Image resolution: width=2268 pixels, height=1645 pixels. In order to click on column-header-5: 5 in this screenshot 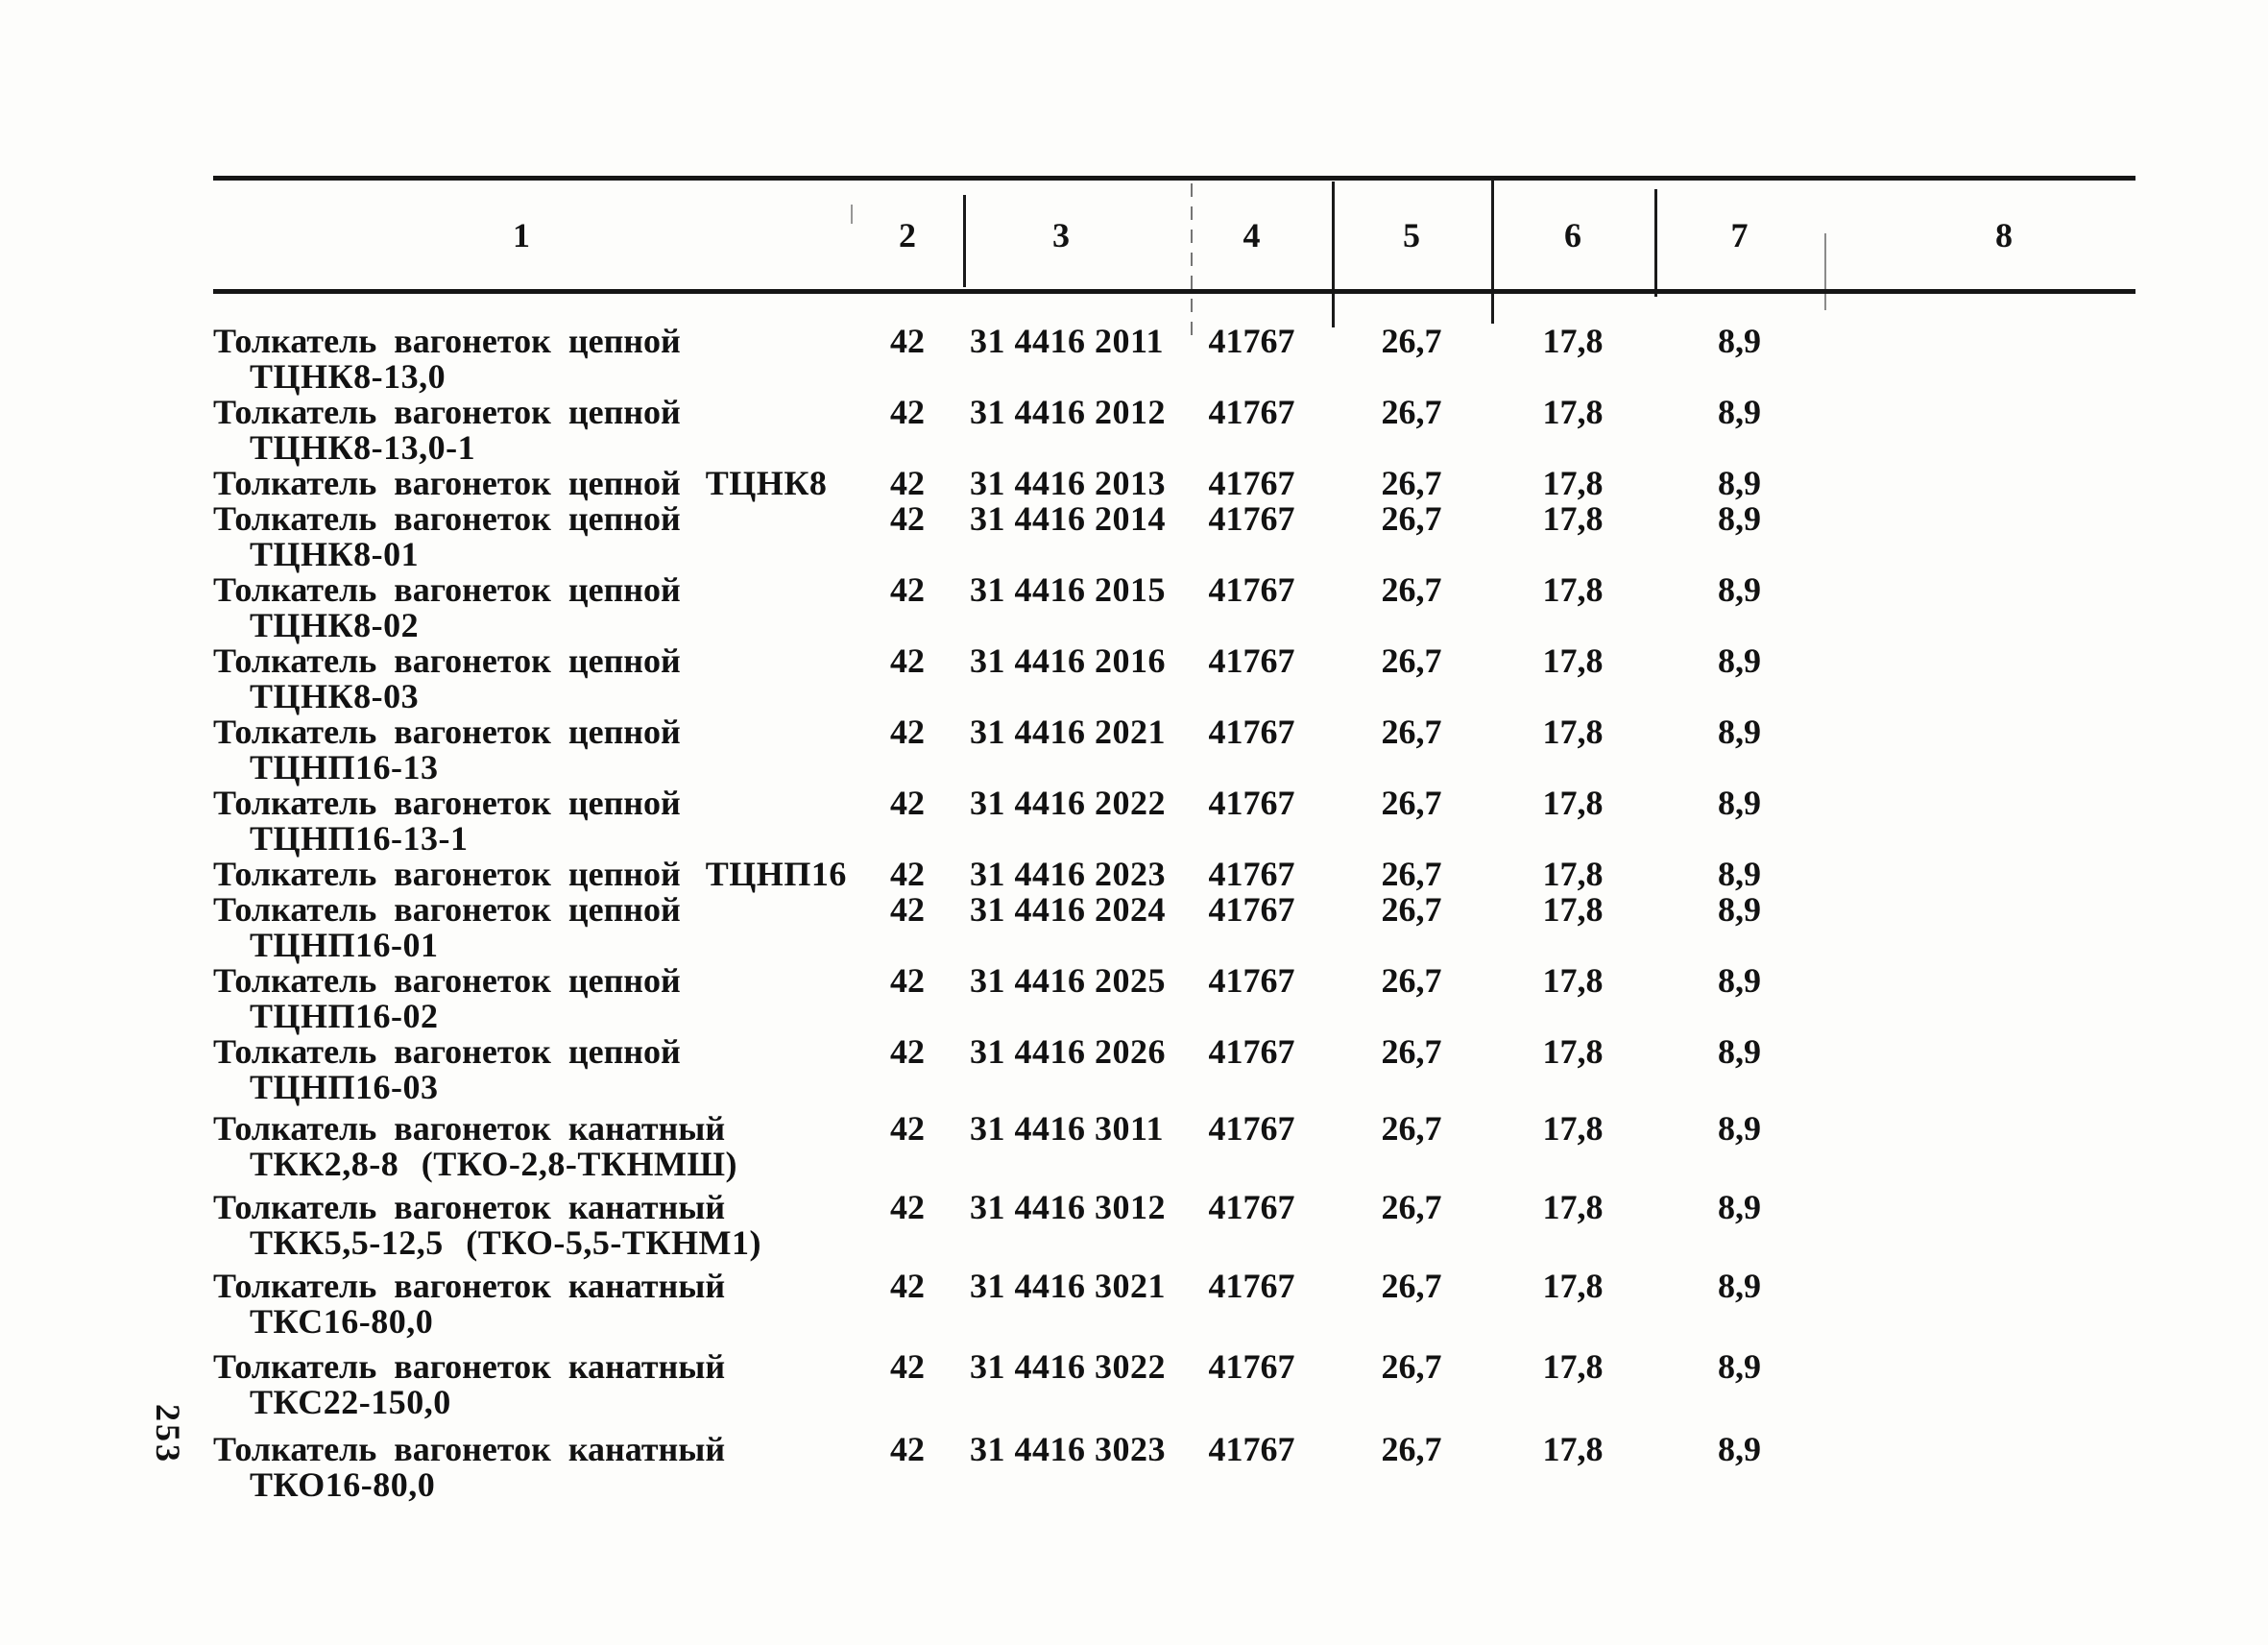, I will do `click(1411, 234)`.